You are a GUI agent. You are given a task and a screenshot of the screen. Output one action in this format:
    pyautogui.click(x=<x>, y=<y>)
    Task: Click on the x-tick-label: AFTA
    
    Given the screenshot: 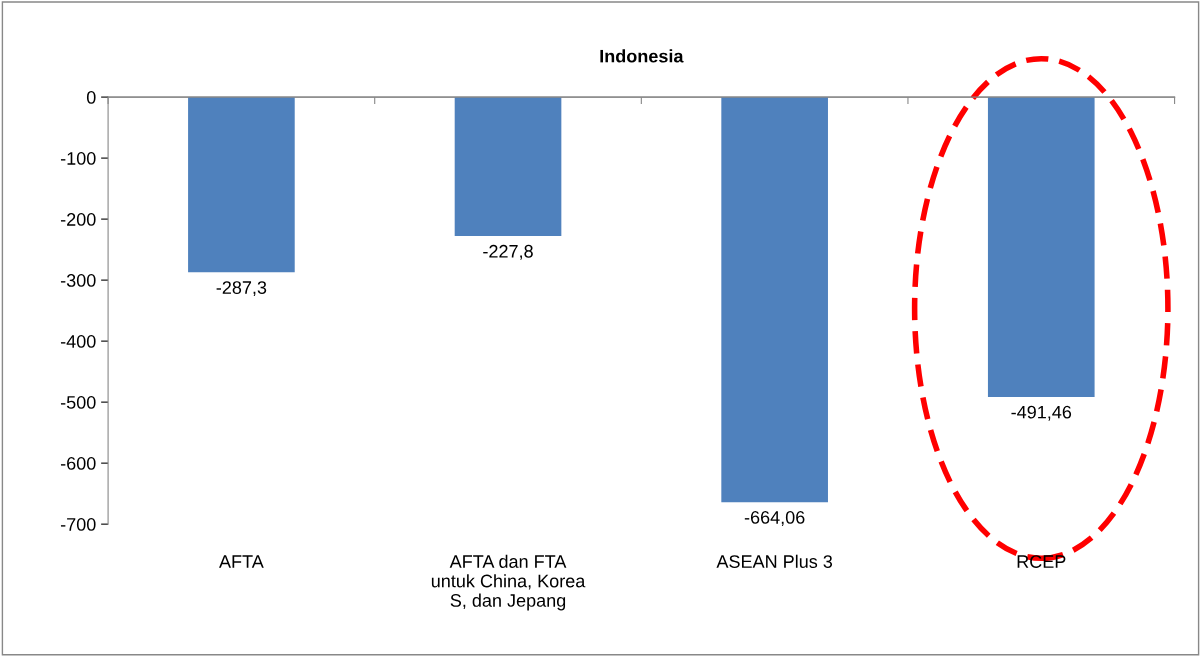 What is the action you would take?
    pyautogui.click(x=241, y=561)
    